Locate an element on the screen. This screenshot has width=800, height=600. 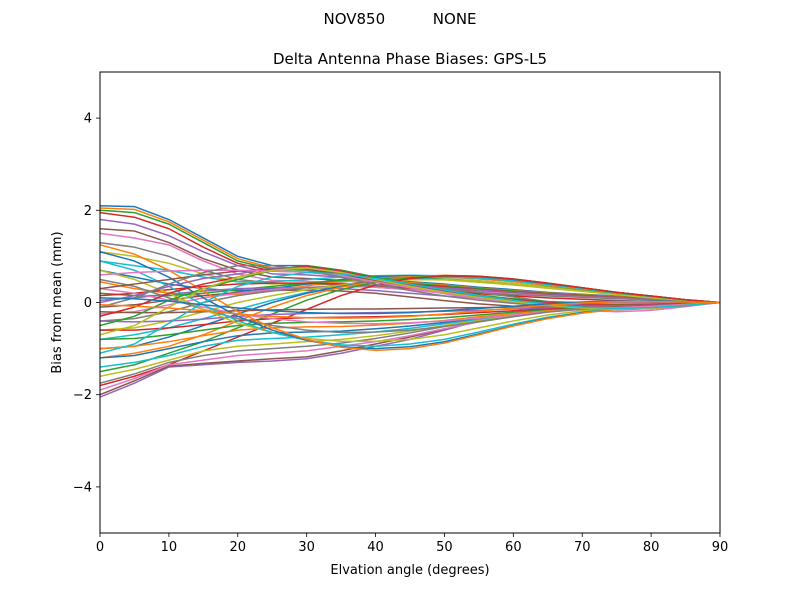
x-tick-label: 90 is located at coordinates (720, 547).